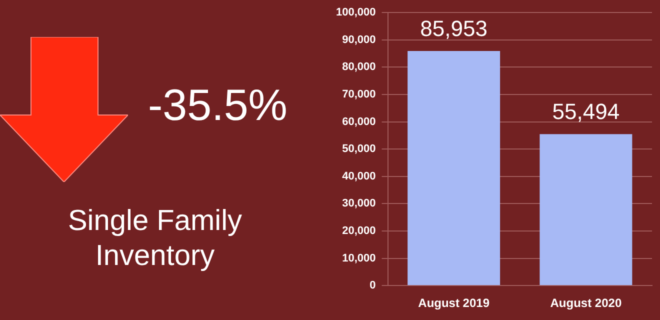  I want to click on y-tick-label: 20,000, so click(359, 231).